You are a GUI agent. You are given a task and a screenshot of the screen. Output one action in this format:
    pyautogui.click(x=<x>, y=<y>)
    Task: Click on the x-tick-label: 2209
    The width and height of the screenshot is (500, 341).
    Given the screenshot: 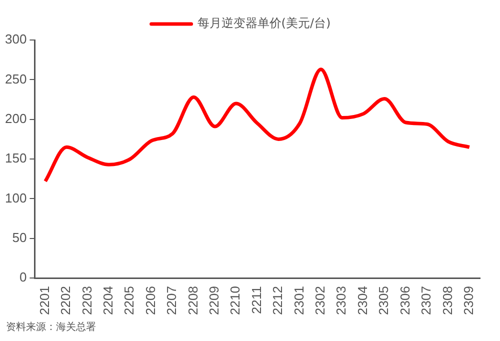 What is the action you would take?
    pyautogui.click(x=214, y=300)
    